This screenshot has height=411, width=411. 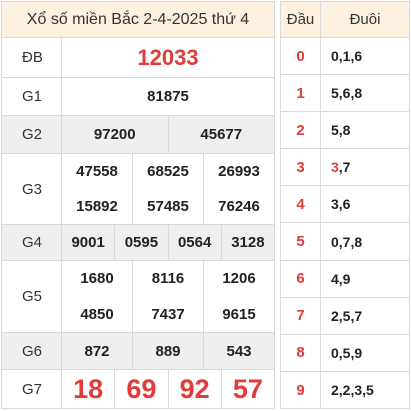 I want to click on tail-segment: 0,5,9, so click(x=347, y=352).